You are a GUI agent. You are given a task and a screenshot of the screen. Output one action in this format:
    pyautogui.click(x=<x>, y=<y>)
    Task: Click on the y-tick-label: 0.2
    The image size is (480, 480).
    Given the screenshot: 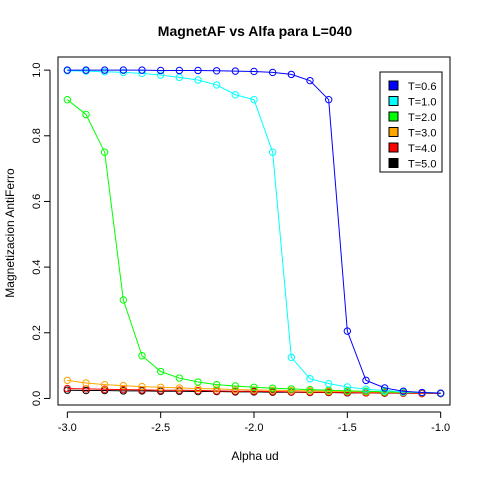 What is the action you would take?
    pyautogui.click(x=37, y=332)
    